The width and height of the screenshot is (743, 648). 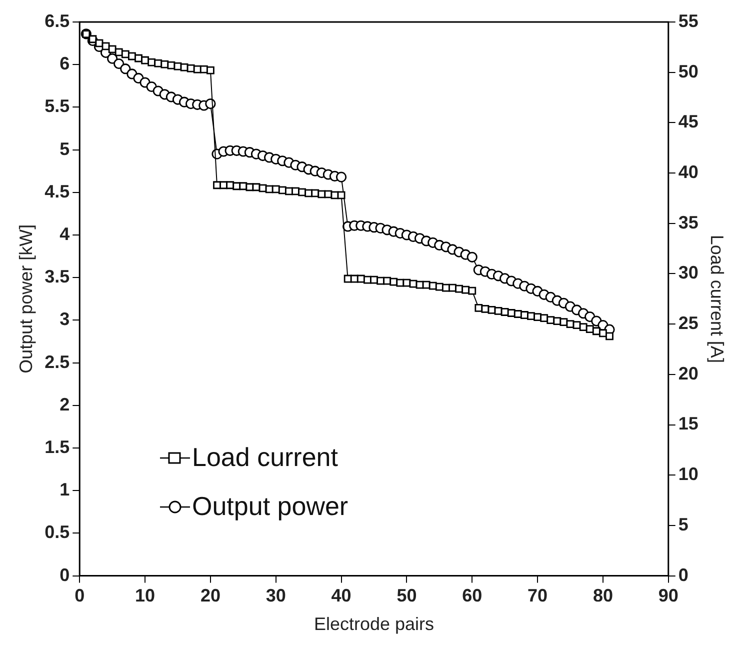 I want to click on x-tick-label: 20, so click(x=210, y=596).